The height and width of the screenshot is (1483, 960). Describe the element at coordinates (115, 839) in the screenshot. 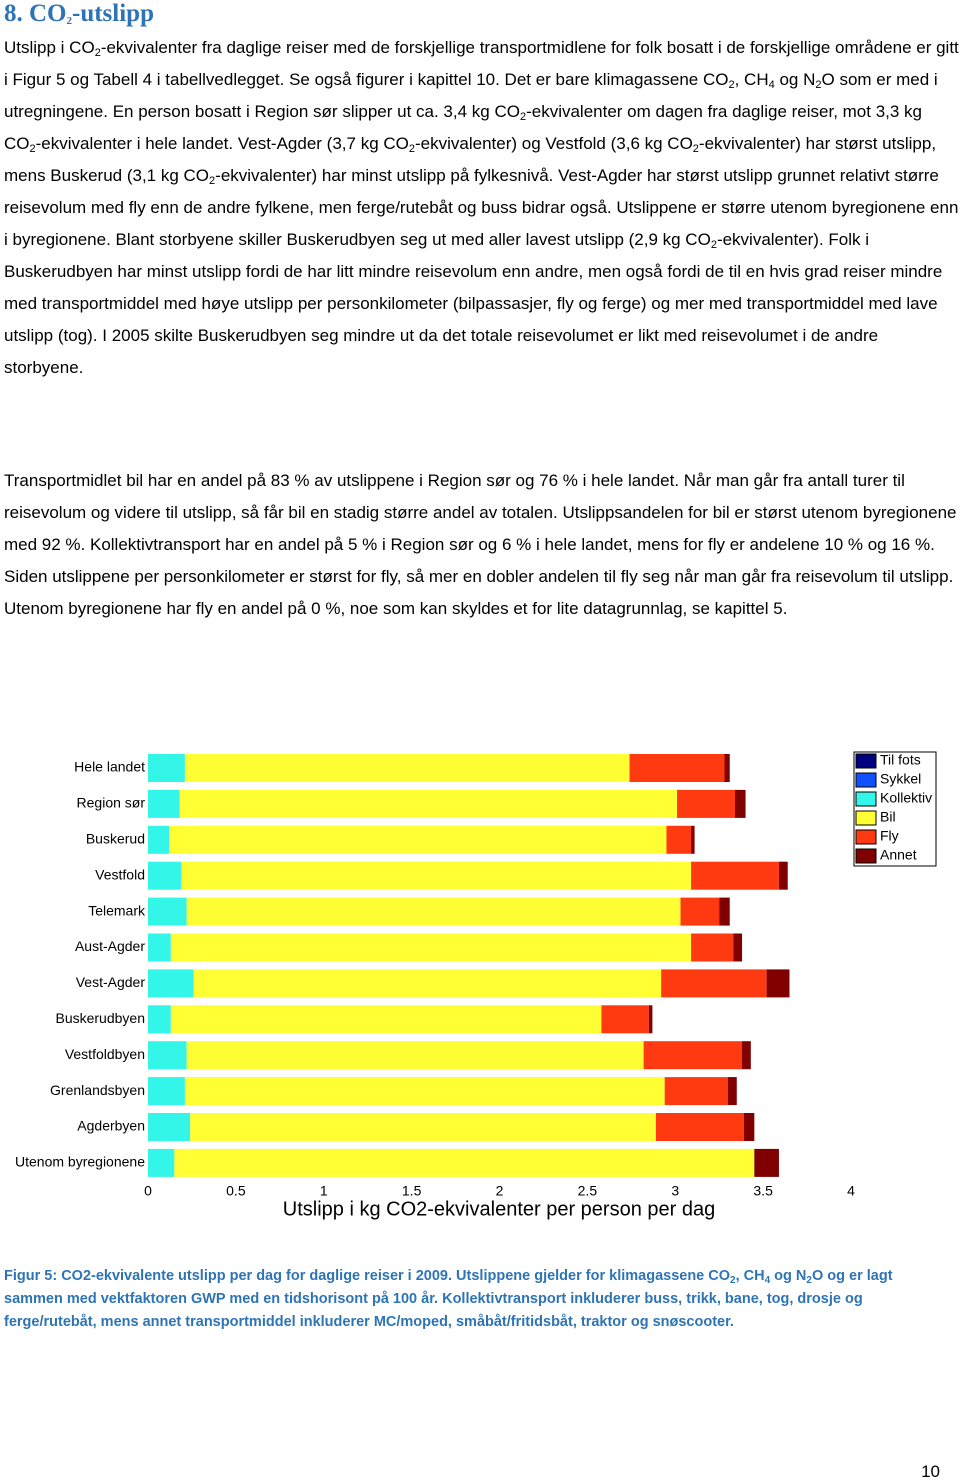

I see `y-tick-label: Buskerud` at that location.